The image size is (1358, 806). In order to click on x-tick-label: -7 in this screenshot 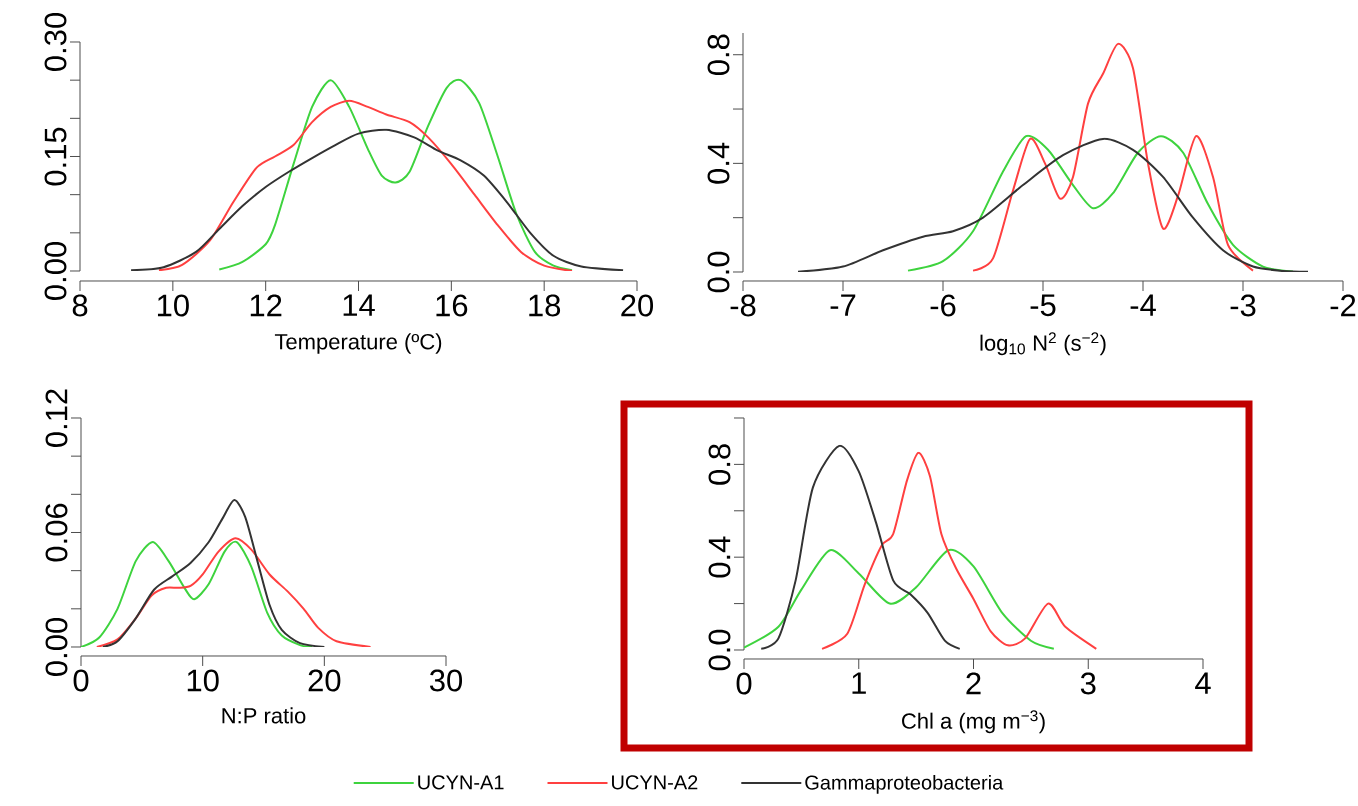, I will do `click(843, 305)`.